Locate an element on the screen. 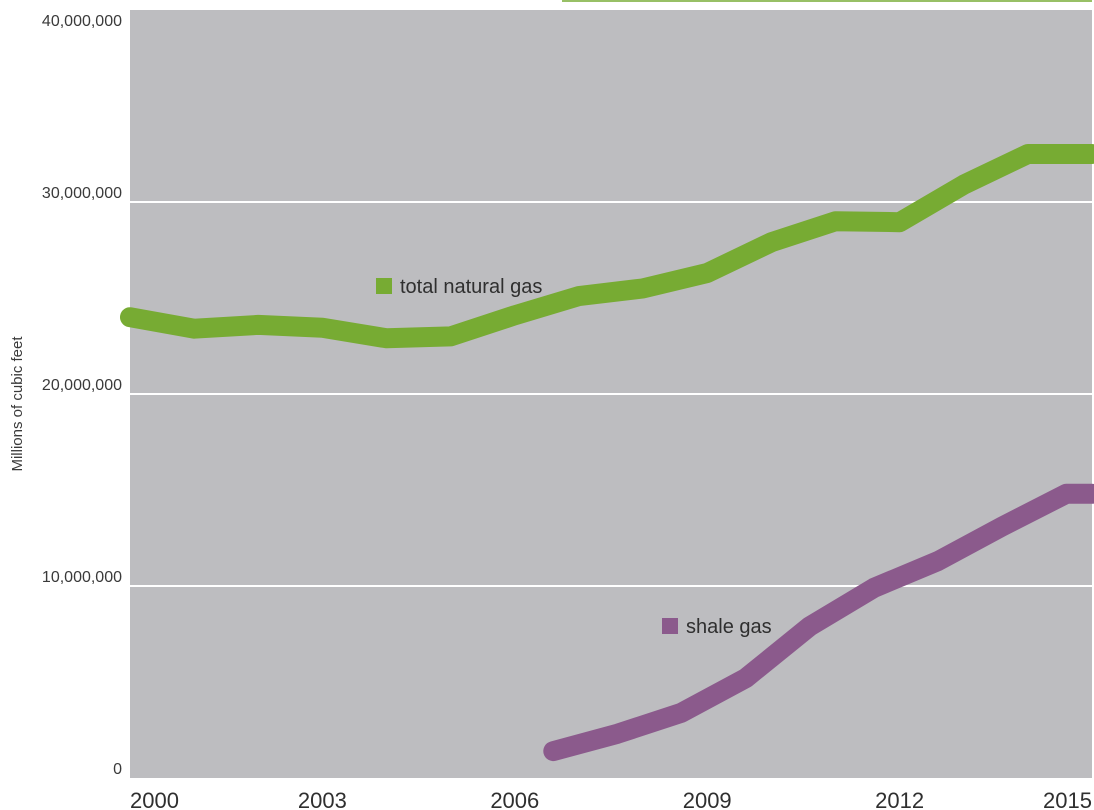  x-tick-label: 2000 is located at coordinates (154, 799).